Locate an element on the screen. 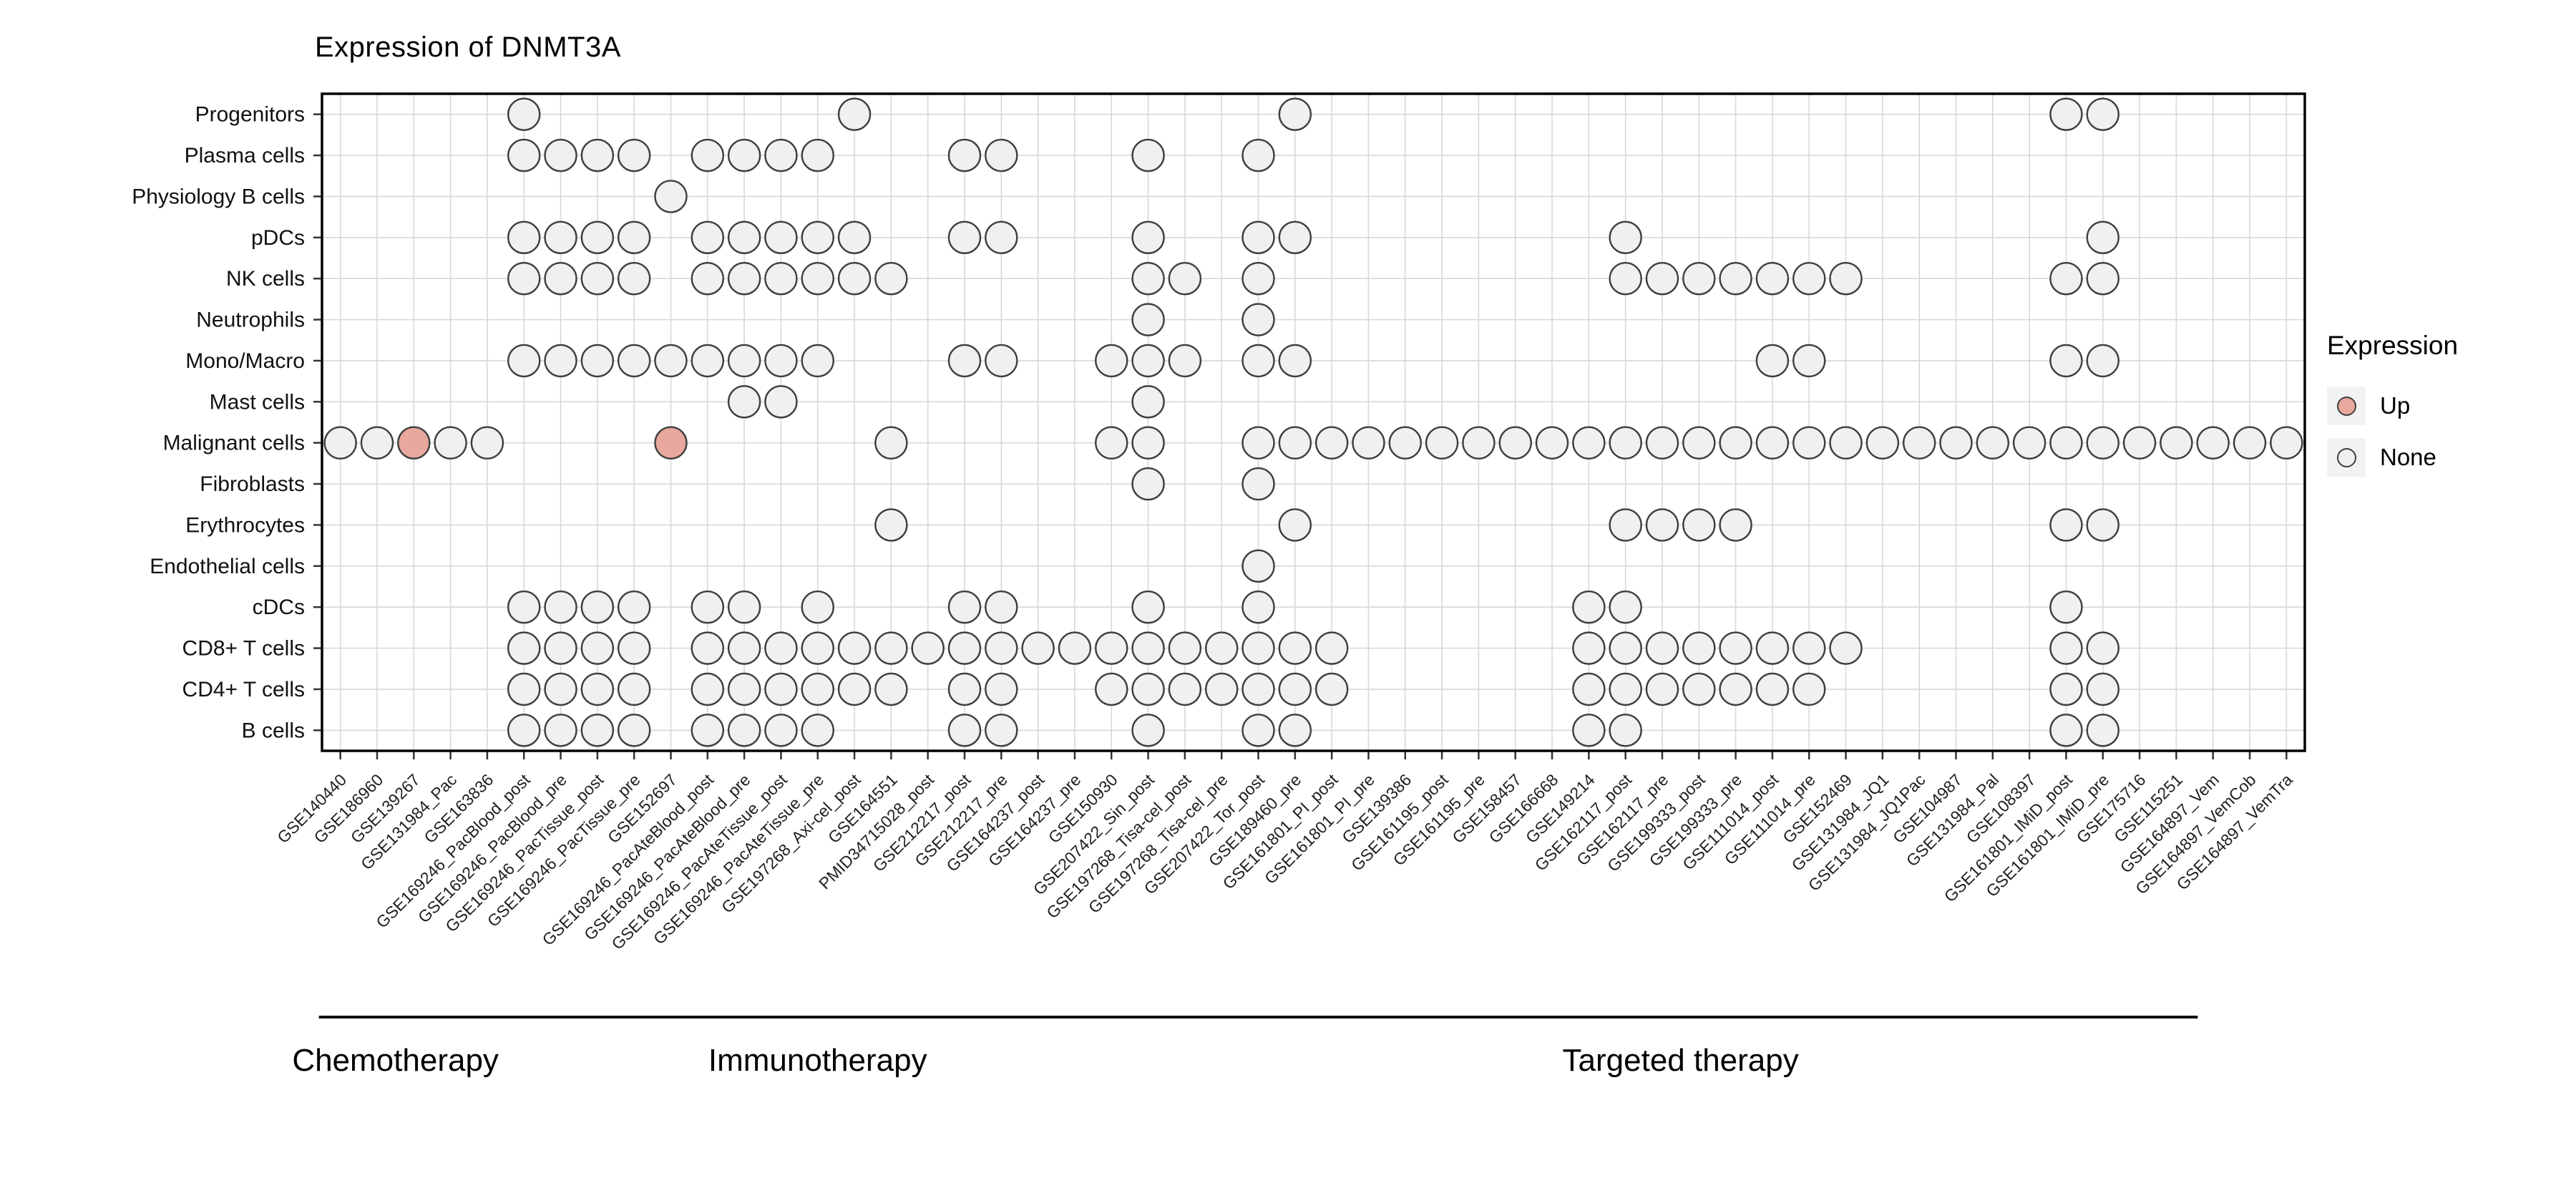  y-axis-label: Erythrocytes is located at coordinates (245, 525).